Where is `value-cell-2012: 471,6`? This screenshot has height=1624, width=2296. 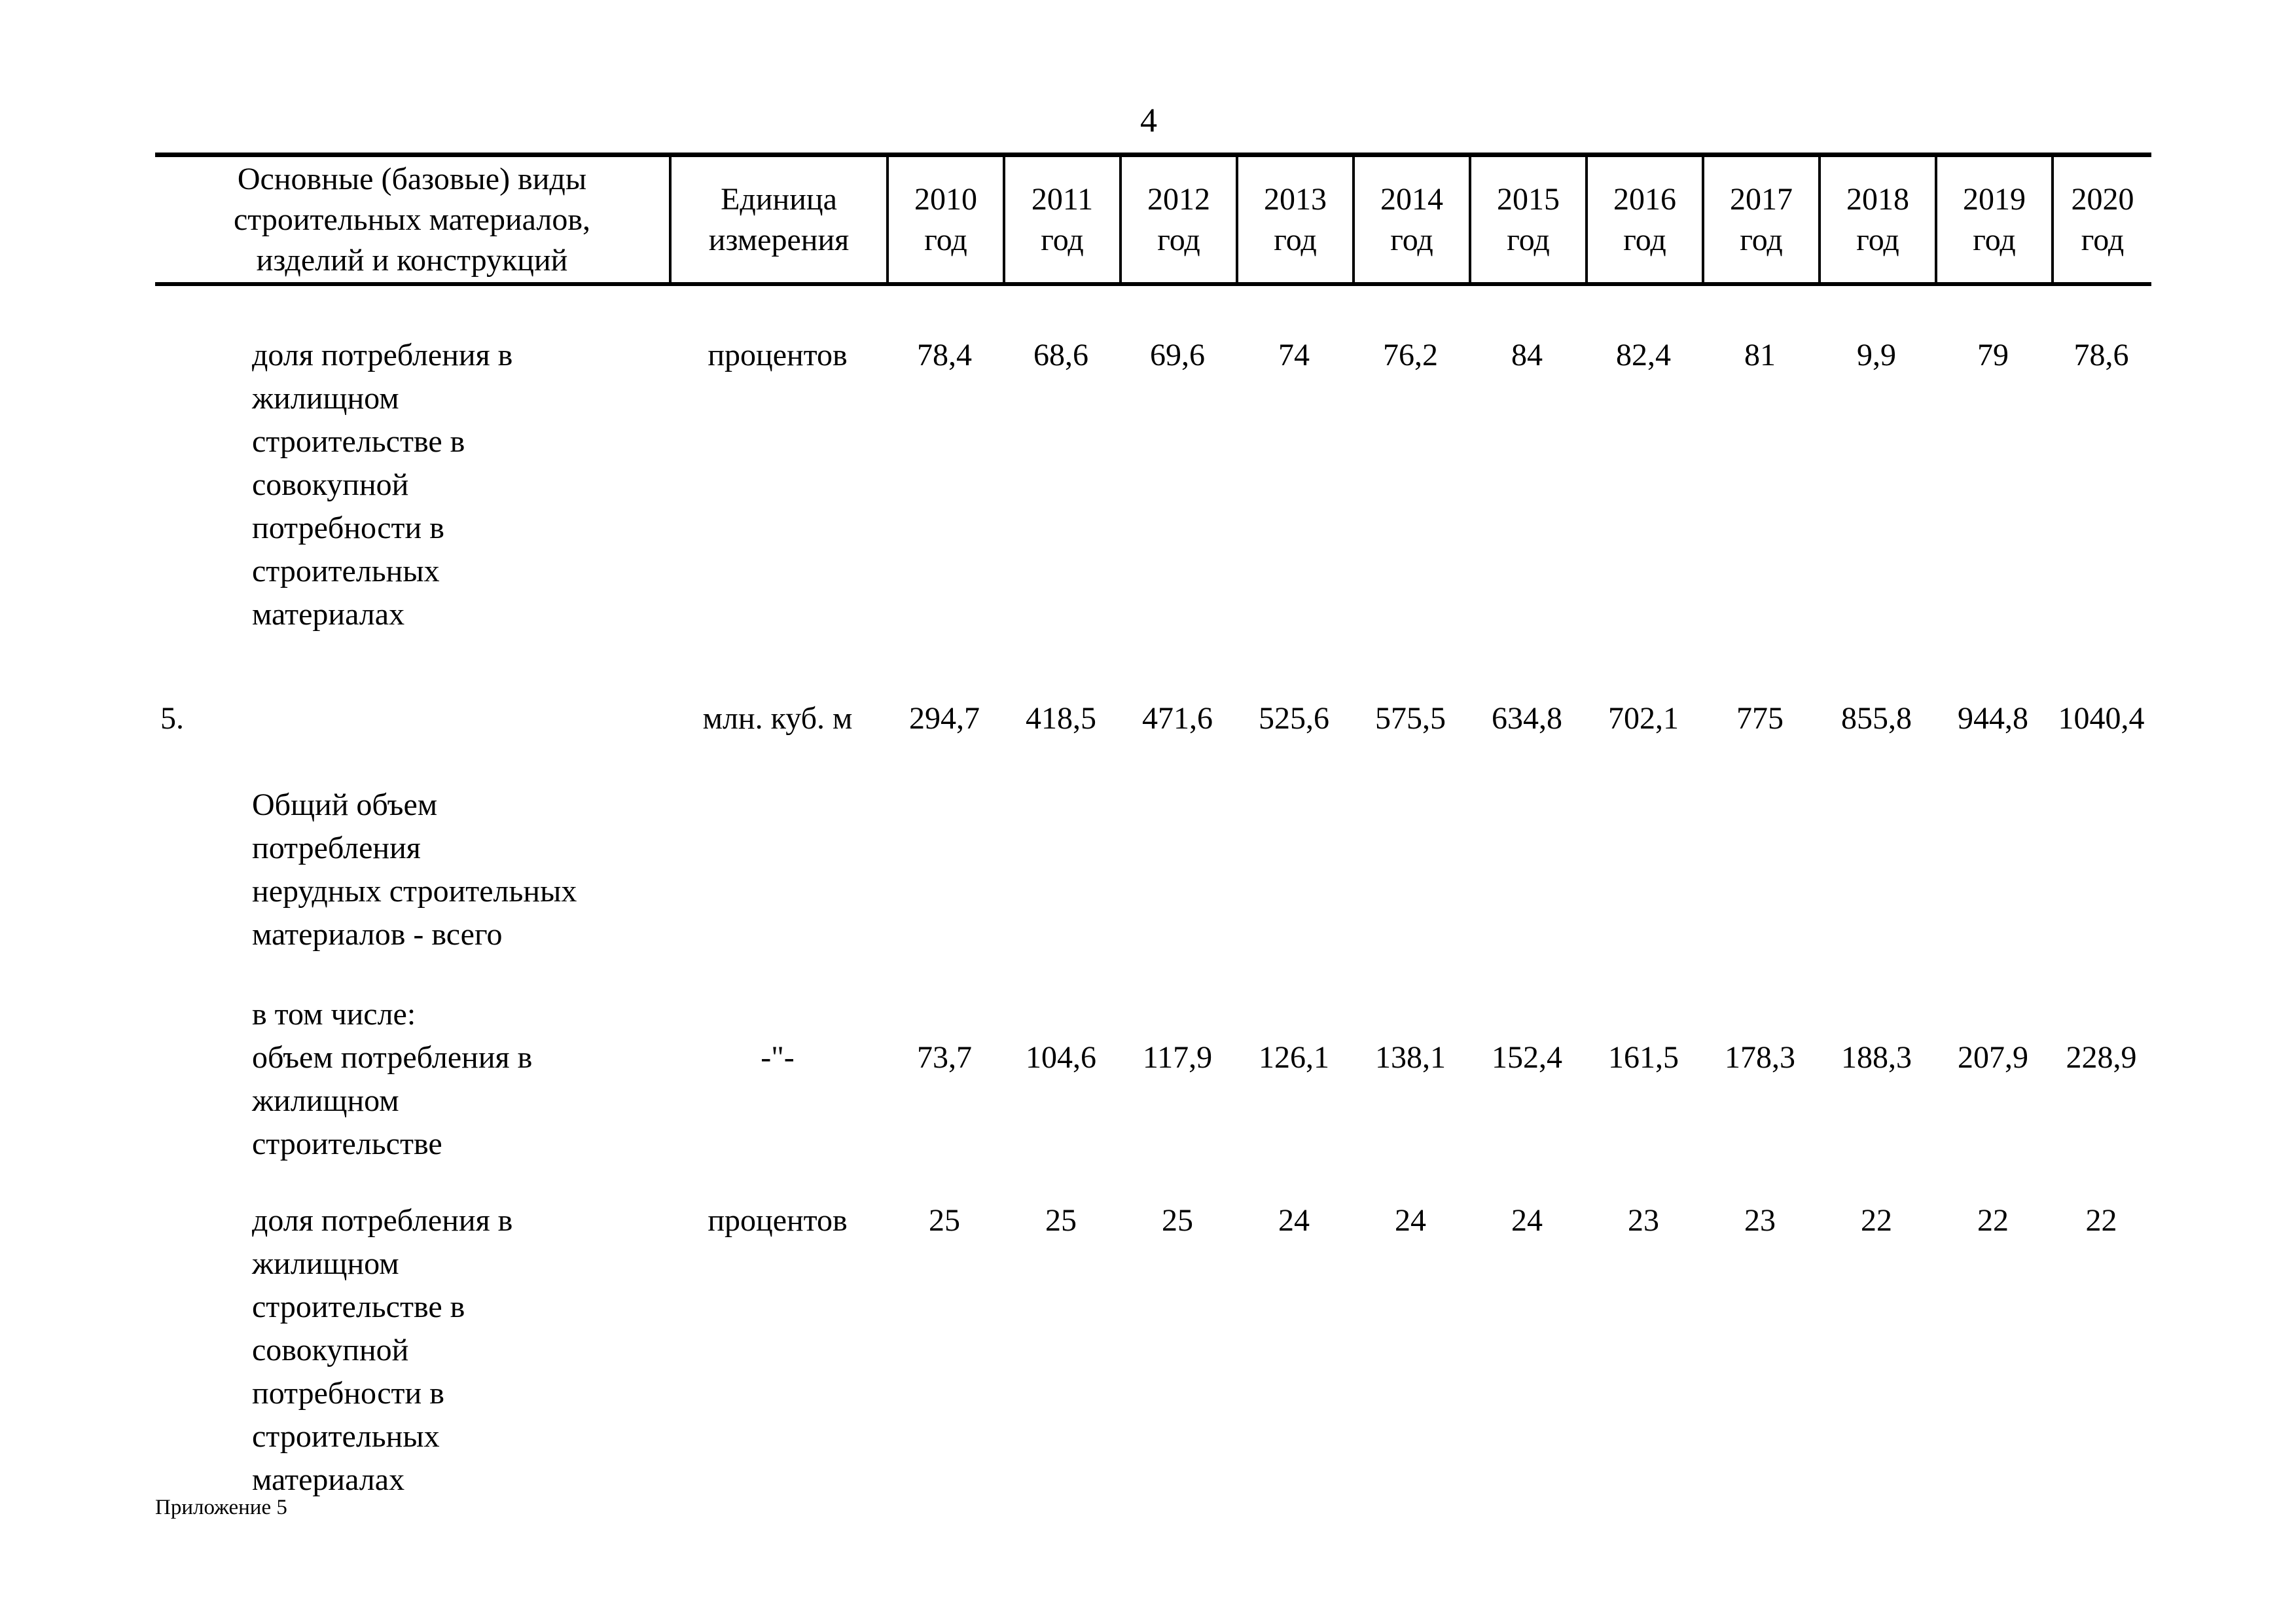 value-cell-2012: 471,6 is located at coordinates (1177, 718).